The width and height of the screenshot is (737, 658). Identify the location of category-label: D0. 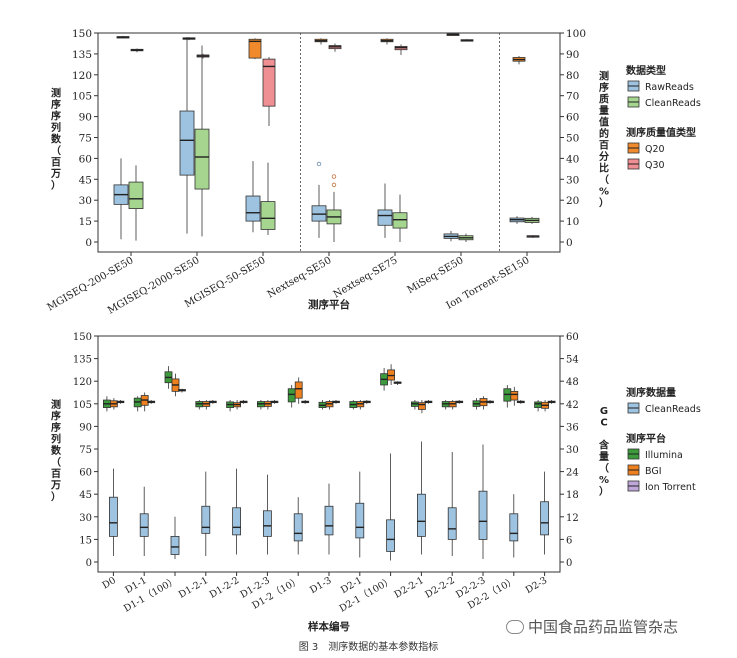
(109, 583).